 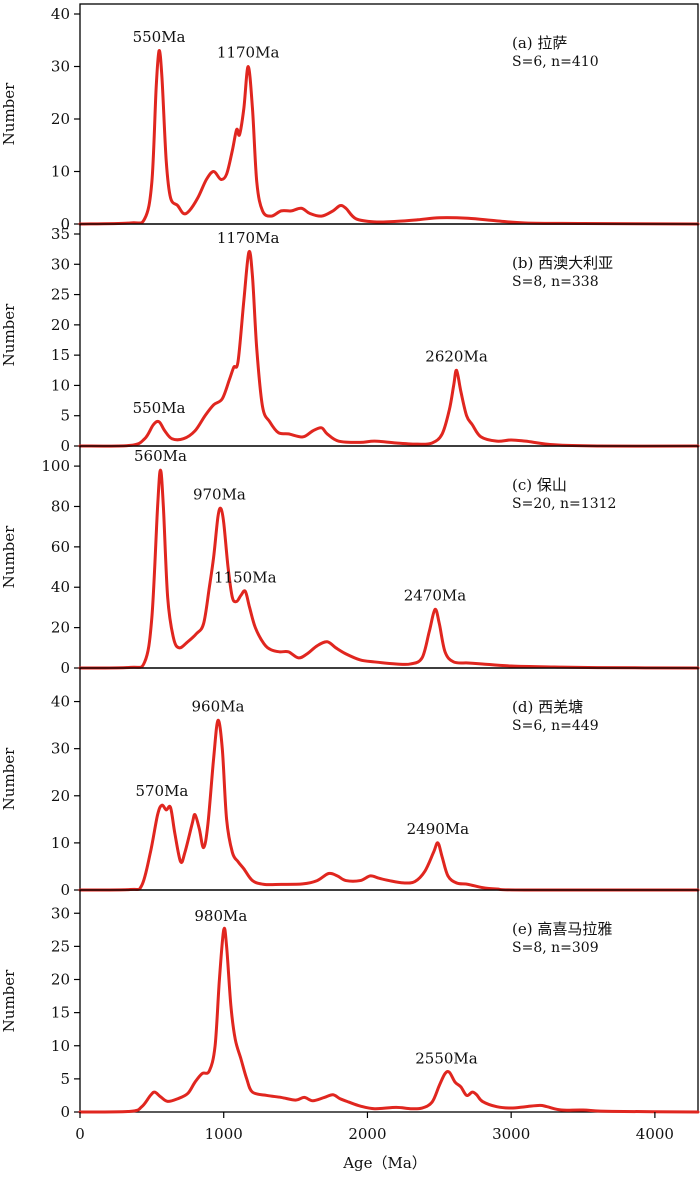 What do you see at coordinates (435, 595) in the screenshot?
I see `peak-label: 2470Ma` at bounding box center [435, 595].